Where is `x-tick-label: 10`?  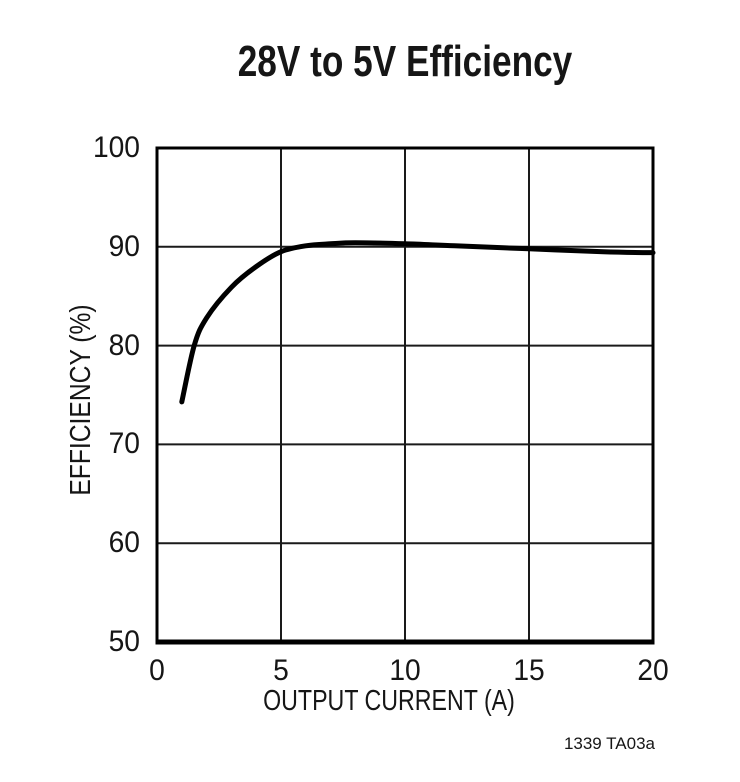
x-tick-label: 10 is located at coordinates (405, 670).